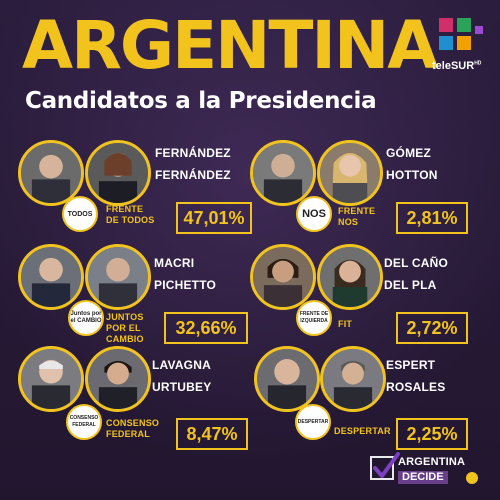 Image resolution: width=500 pixels, height=500 pixels. I want to click on candidate-name-1: ESPERT, so click(411, 365).